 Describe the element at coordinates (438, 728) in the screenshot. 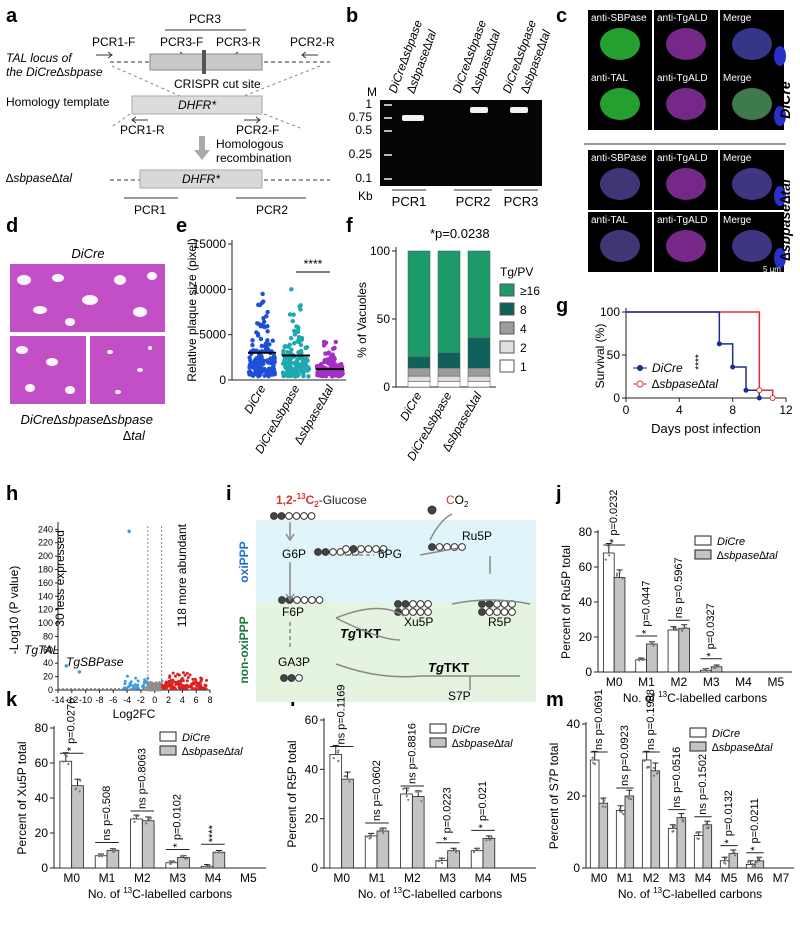

I see `legend-swatch-dicre` at that location.